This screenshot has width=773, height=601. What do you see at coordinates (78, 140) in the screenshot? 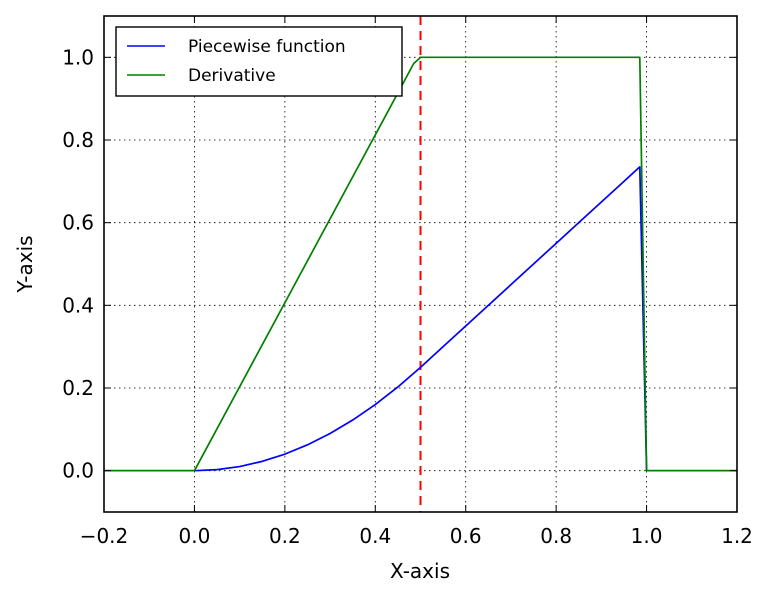
I see `y-tick-label: 0.8` at bounding box center [78, 140].